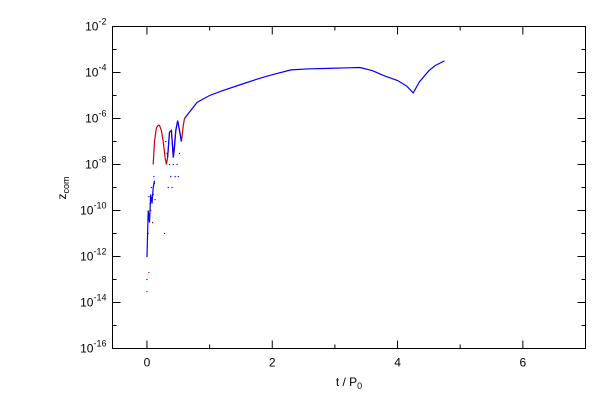 This screenshot has height=400, width=600. What do you see at coordinates (523, 363) in the screenshot?
I see `x-tick-label: 6` at bounding box center [523, 363].